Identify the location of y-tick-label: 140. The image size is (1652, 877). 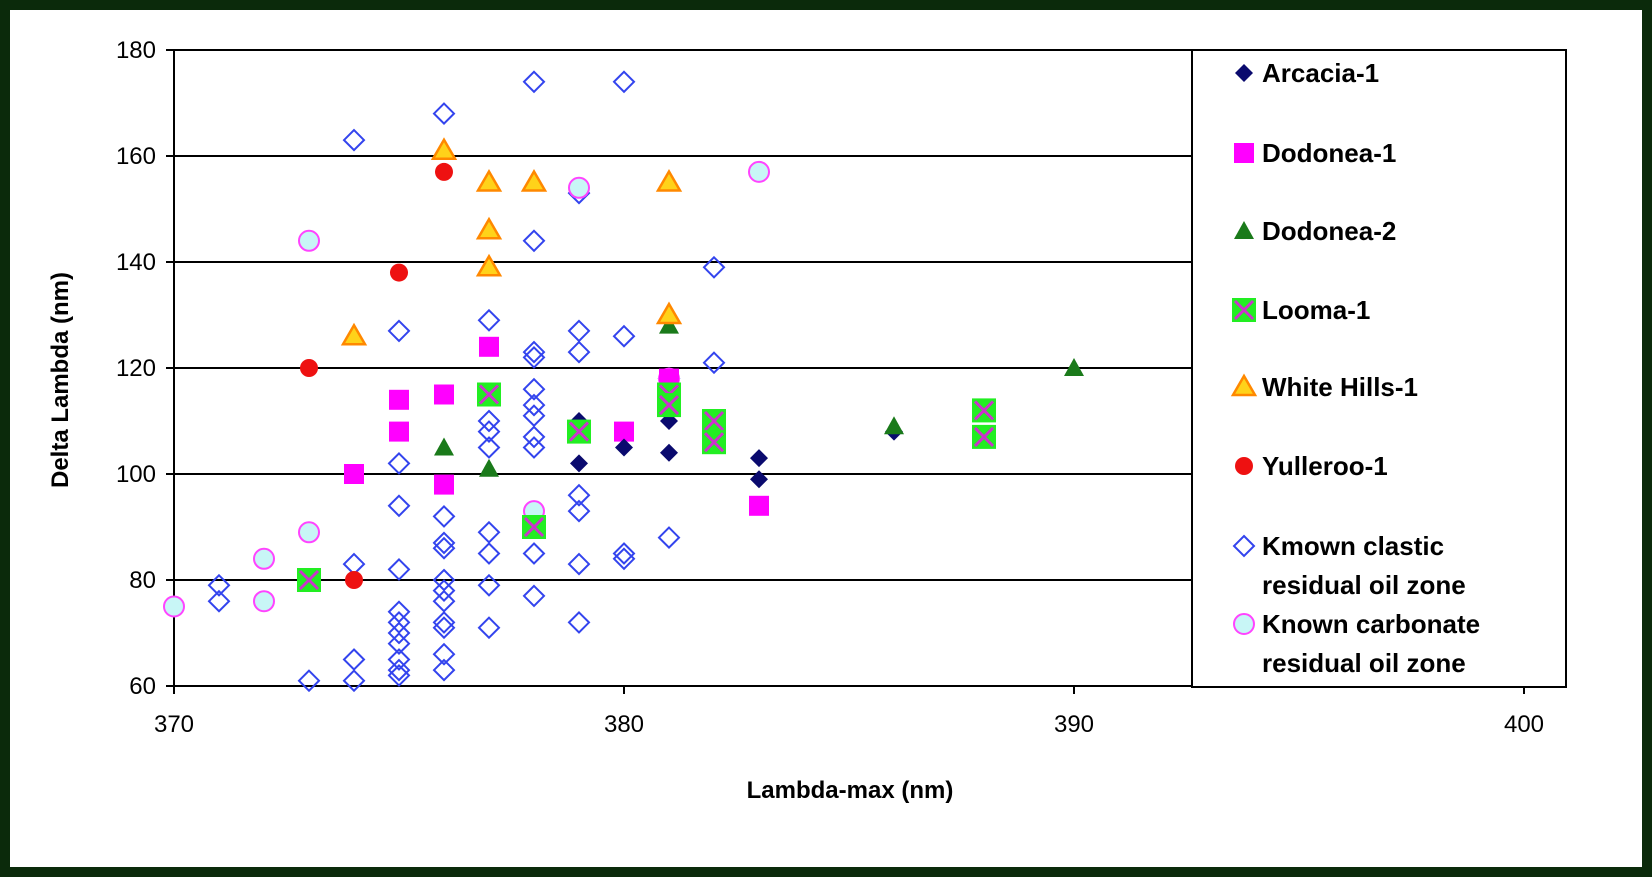
(136, 262).